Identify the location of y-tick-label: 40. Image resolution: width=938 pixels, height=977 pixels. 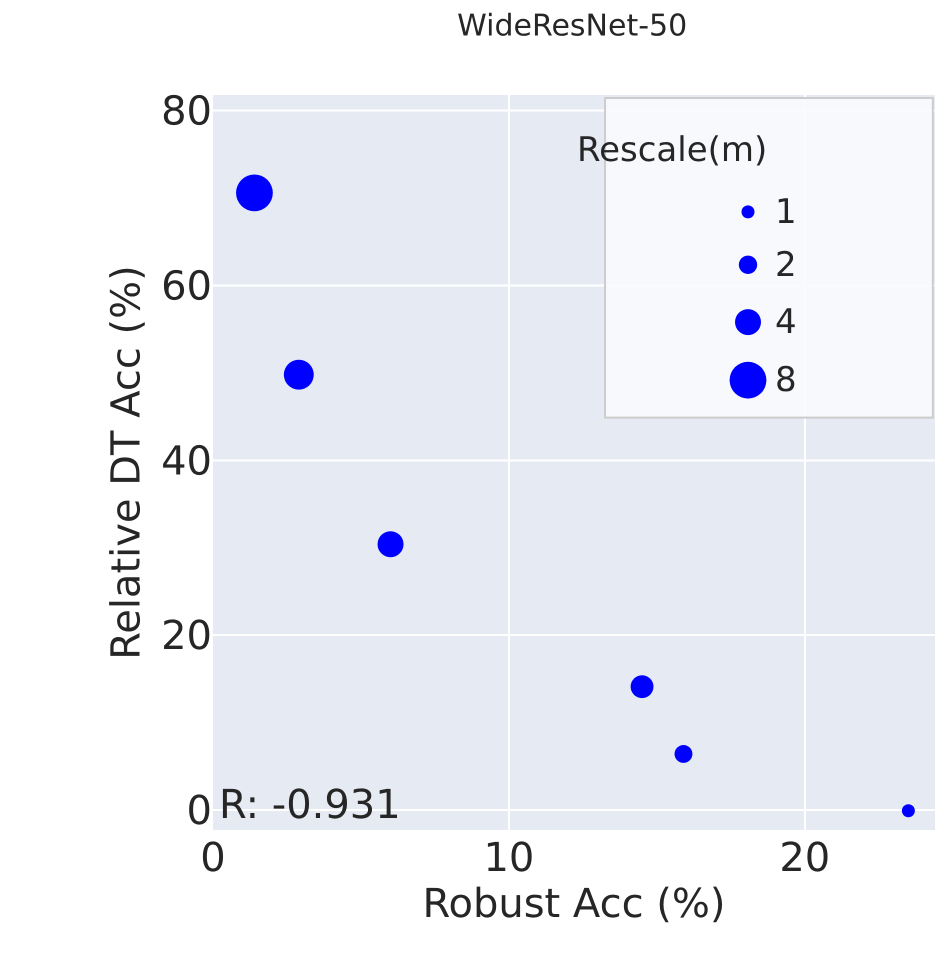
(186, 461).